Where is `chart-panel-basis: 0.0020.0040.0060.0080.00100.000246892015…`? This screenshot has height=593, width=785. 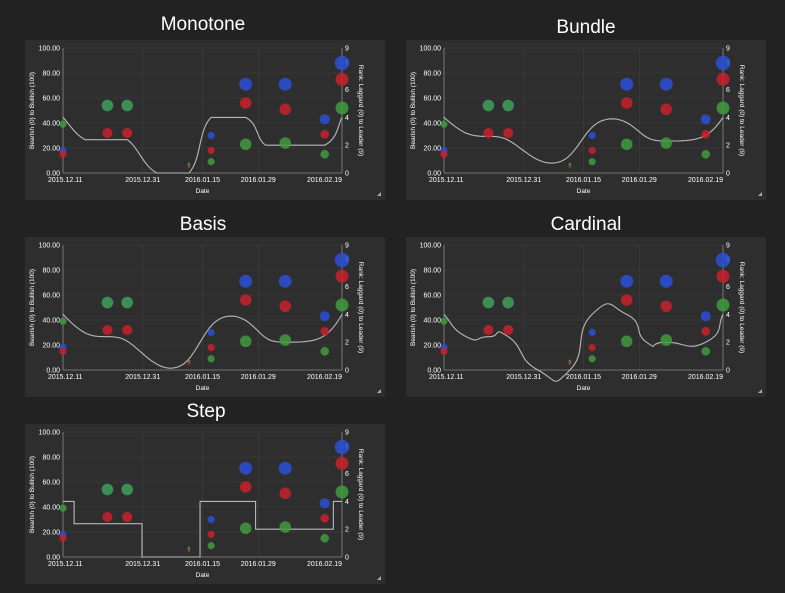
chart-panel-basis: 0.0020.0040.0060.0080.00100.000246892015… is located at coordinates (205, 317).